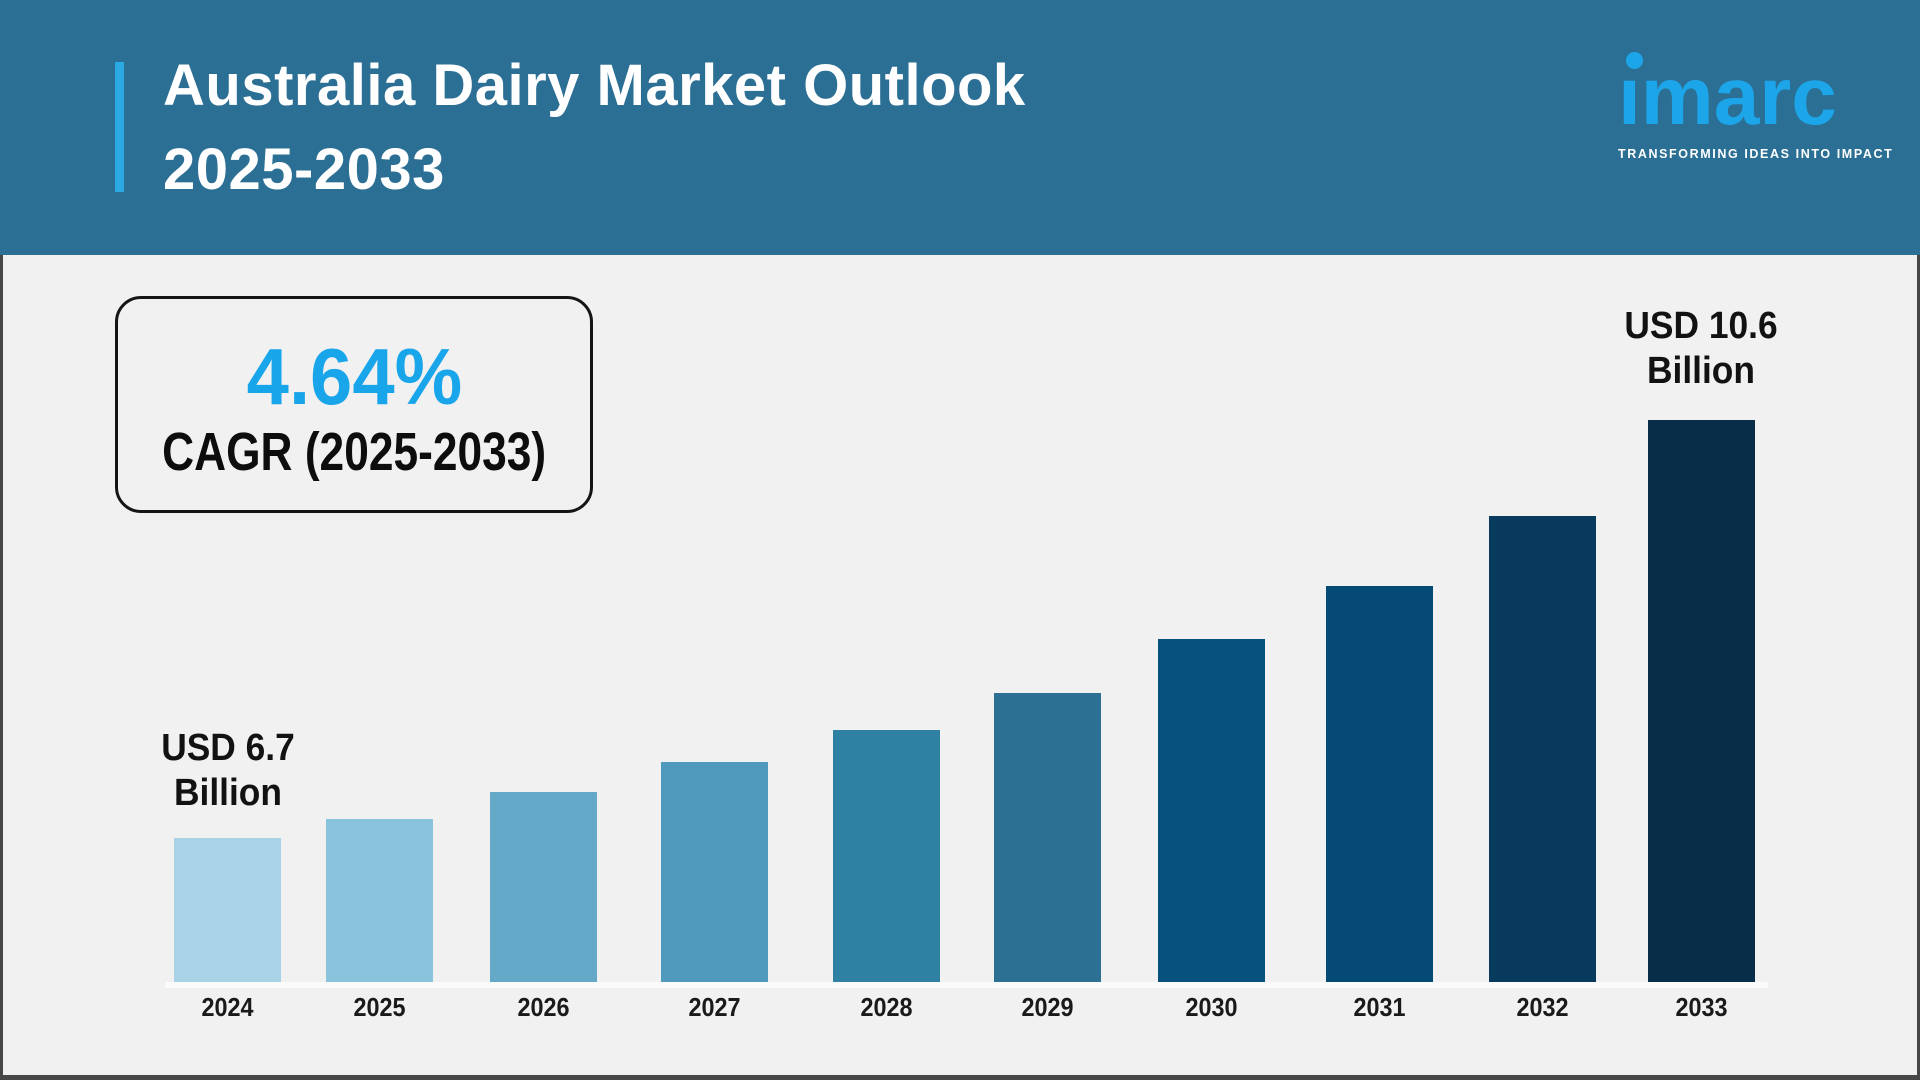  I want to click on start-value-line1: USD 6.7, so click(228, 748).